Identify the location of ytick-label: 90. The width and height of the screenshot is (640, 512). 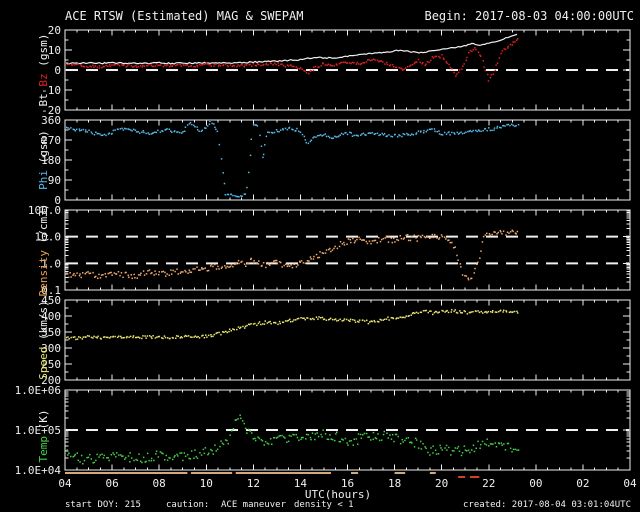
(54, 180).